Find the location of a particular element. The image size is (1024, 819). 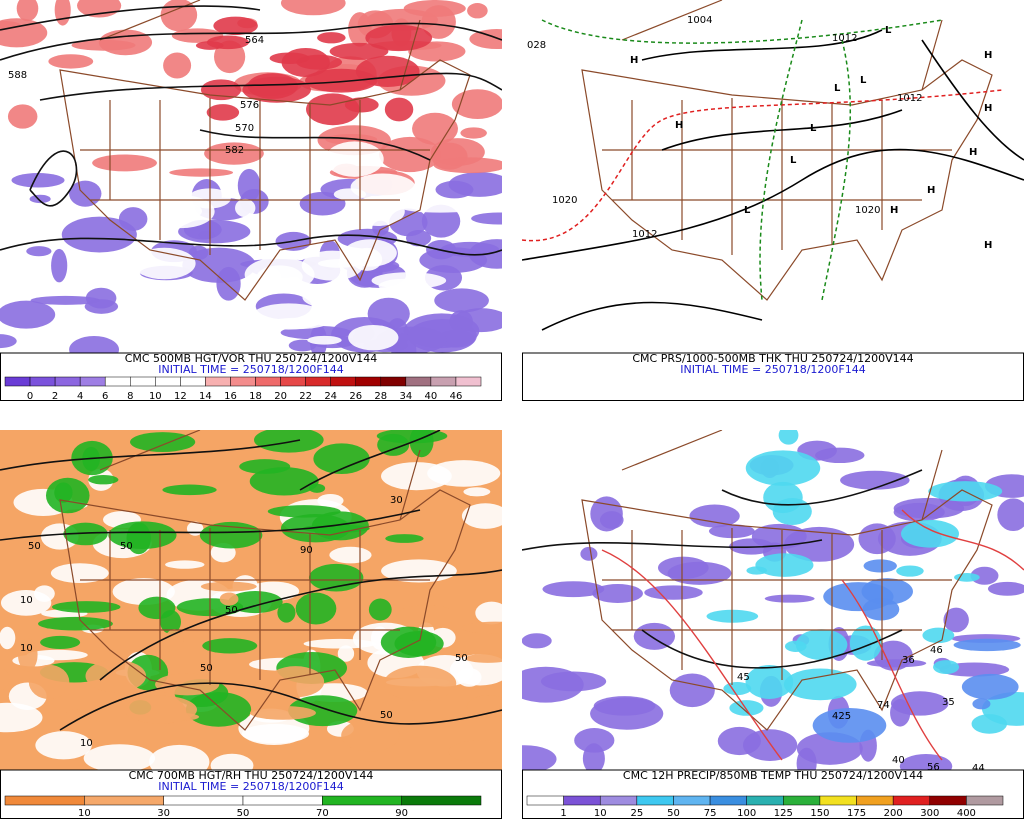

contour-label: 50 is located at coordinates (126, 546).